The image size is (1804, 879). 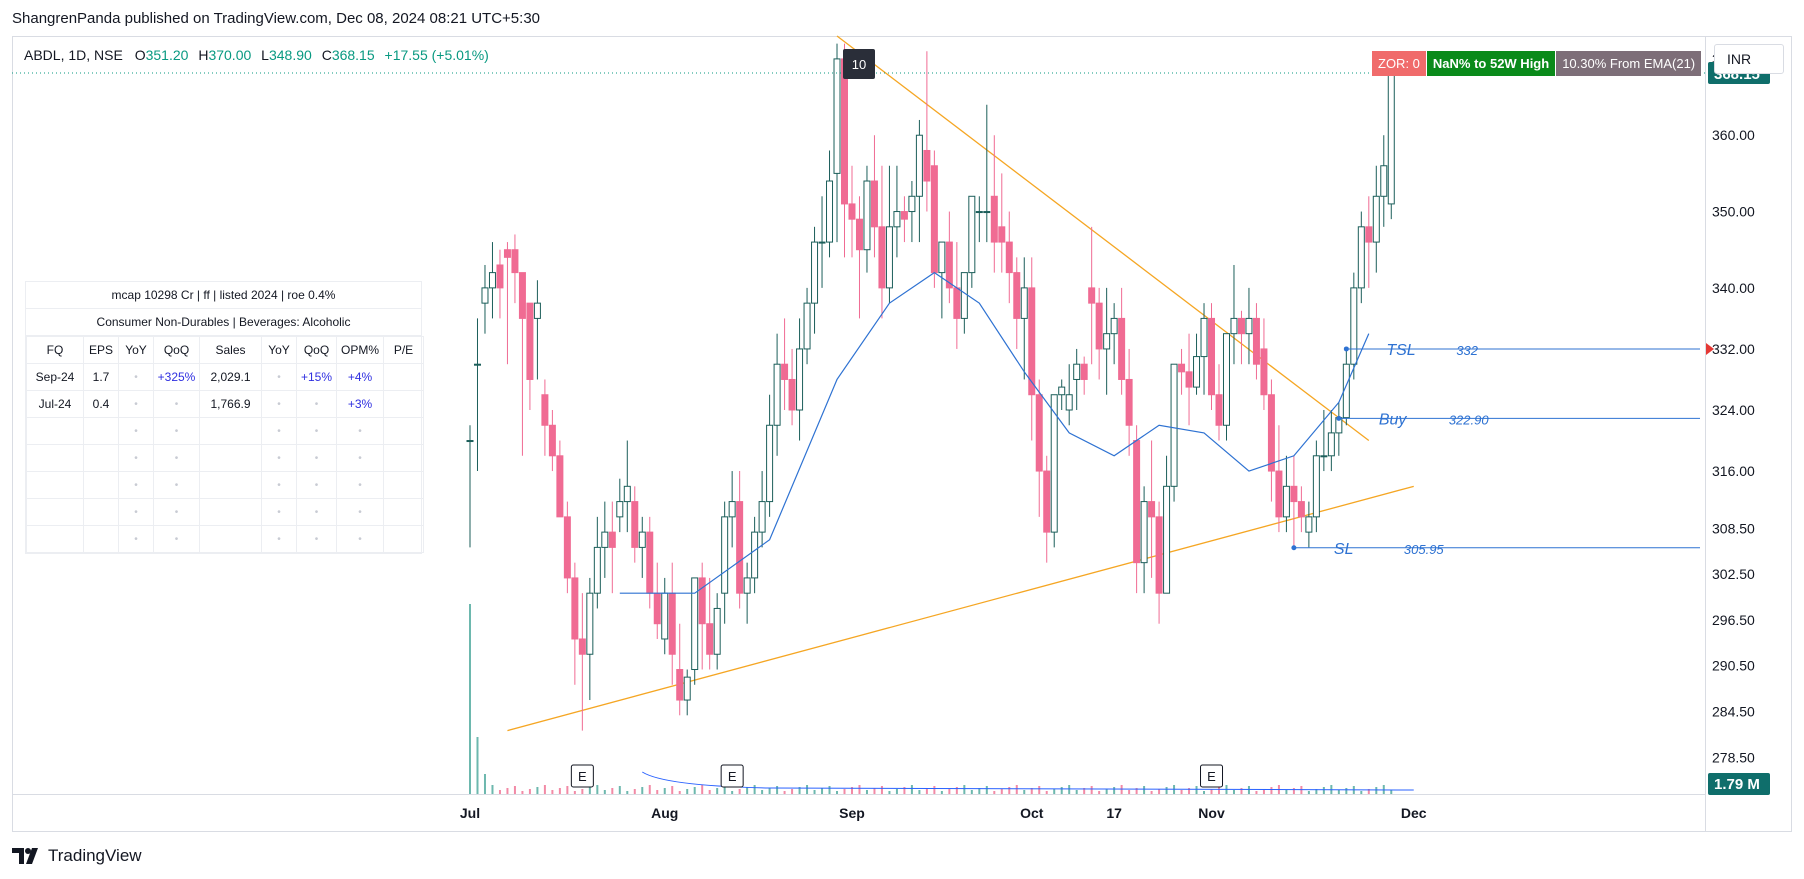 What do you see at coordinates (77, 856) in the screenshot?
I see `tradingview-logo: TradingView` at bounding box center [77, 856].